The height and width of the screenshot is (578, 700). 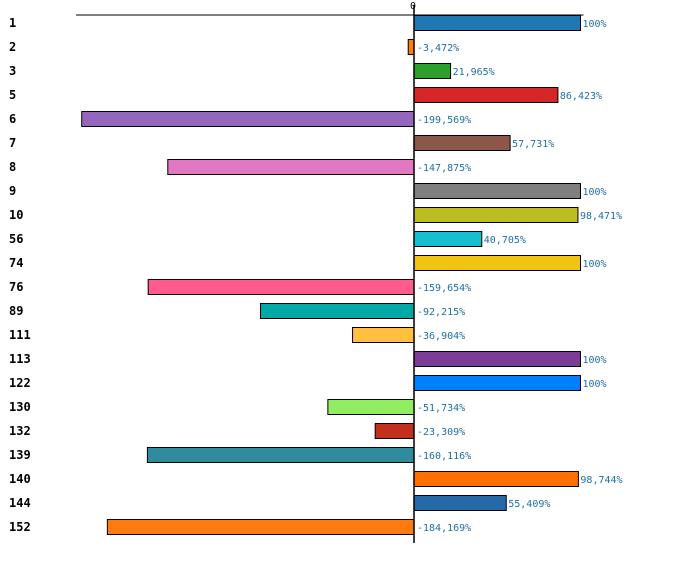 What do you see at coordinates (16, 263) in the screenshot?
I see `category-label-74: 74` at bounding box center [16, 263].